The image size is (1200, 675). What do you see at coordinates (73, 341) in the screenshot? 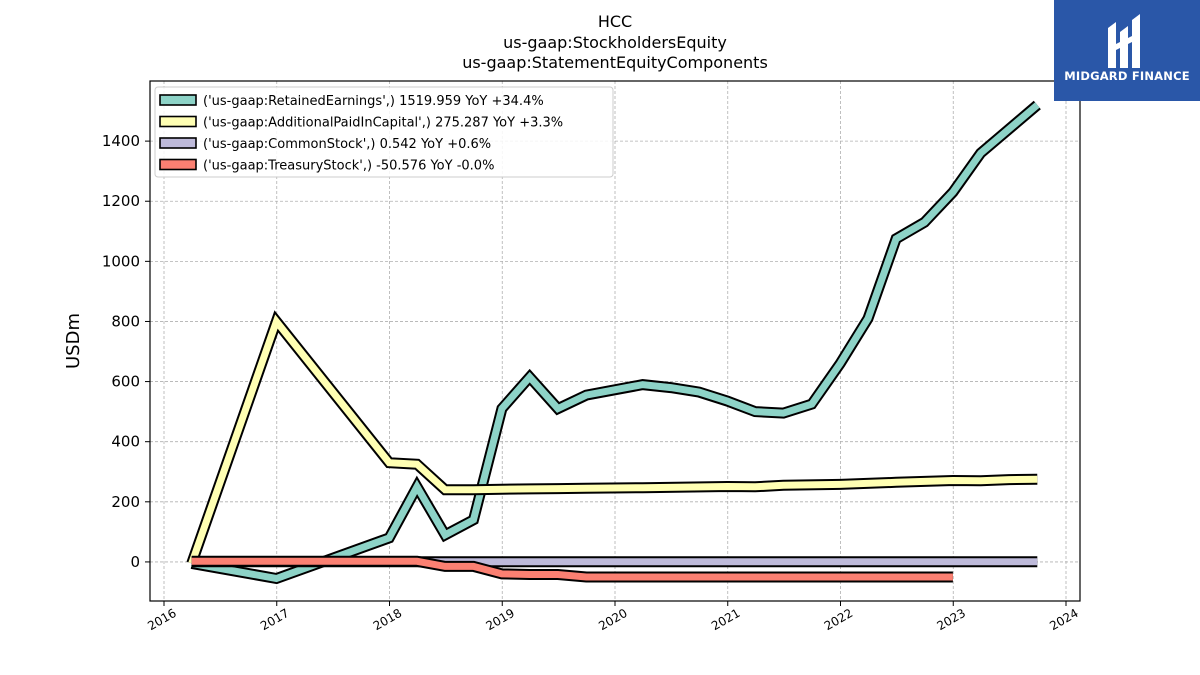
I see `y-axis-label: USDm` at bounding box center [73, 341].